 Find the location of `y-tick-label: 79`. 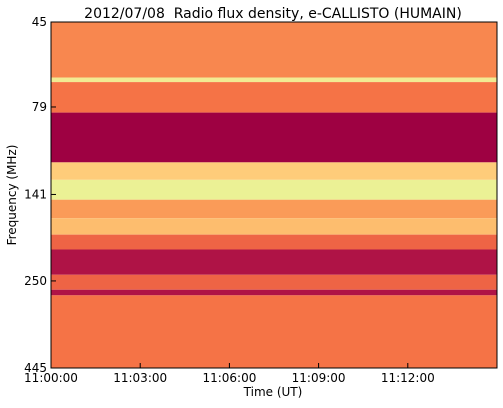

y-tick-label: 79 is located at coordinates (39, 107).